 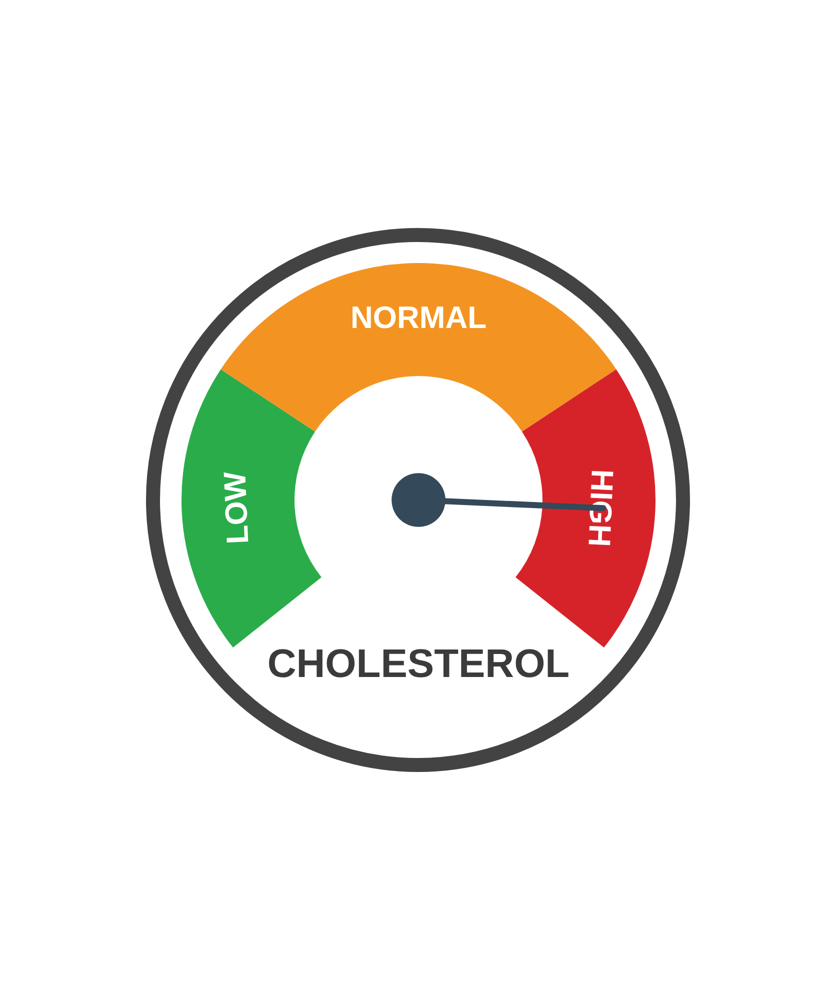 What do you see at coordinates (601, 508) in the screenshot?
I see `slice-label: HIGH` at bounding box center [601, 508].